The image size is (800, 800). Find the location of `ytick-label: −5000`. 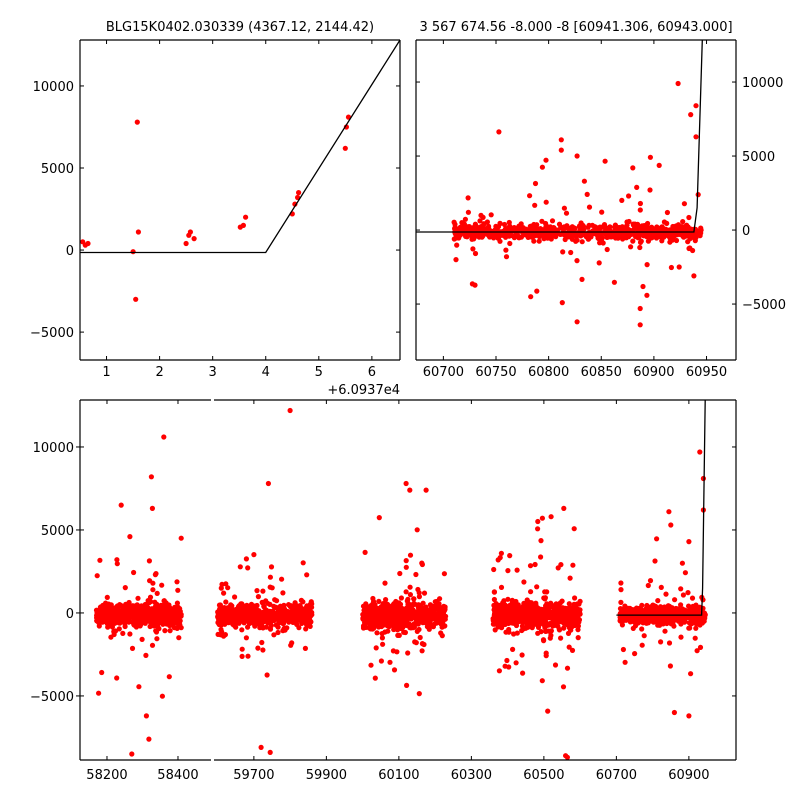

ytick-label: −5000 is located at coordinates (52, 333).